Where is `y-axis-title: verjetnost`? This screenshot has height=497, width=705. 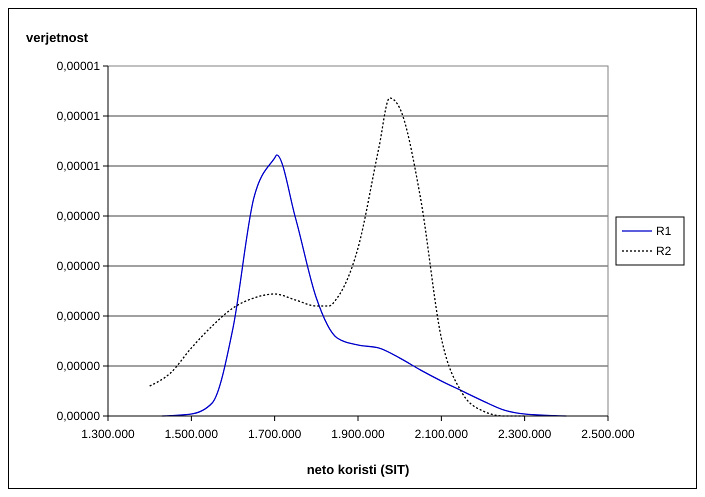
y-axis-title: verjetnost is located at coordinates (57, 37).